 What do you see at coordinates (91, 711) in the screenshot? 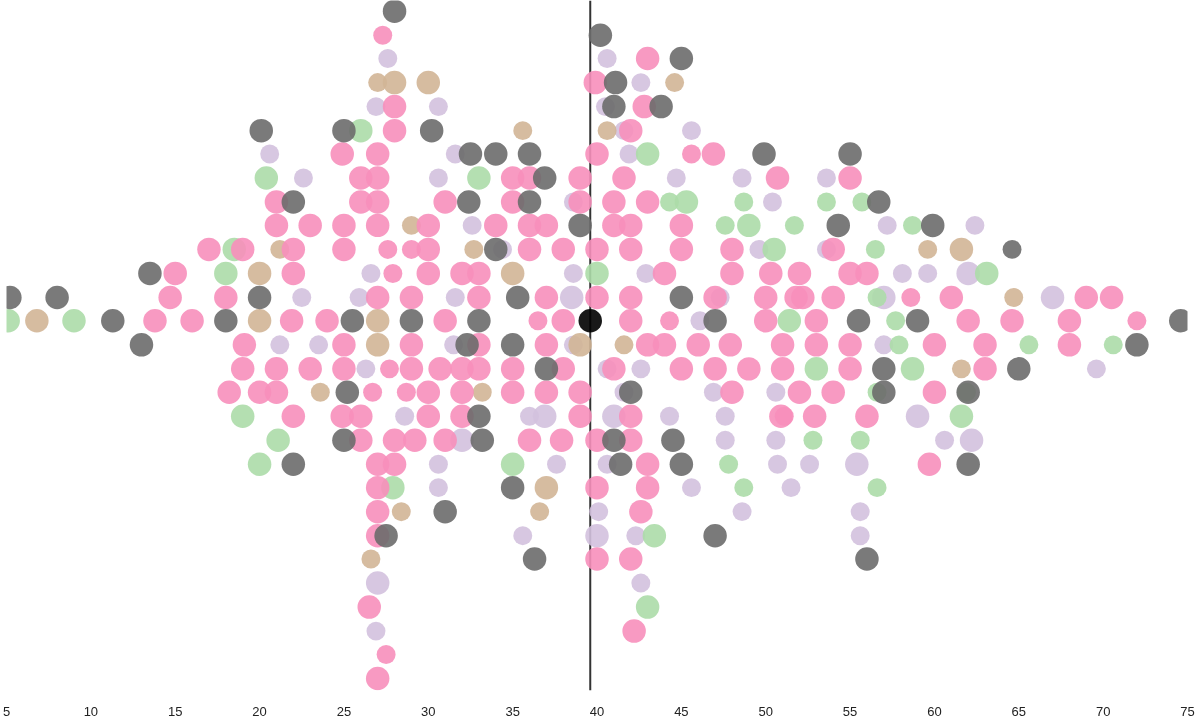
I see `x-tick-label: 10` at bounding box center [91, 711].